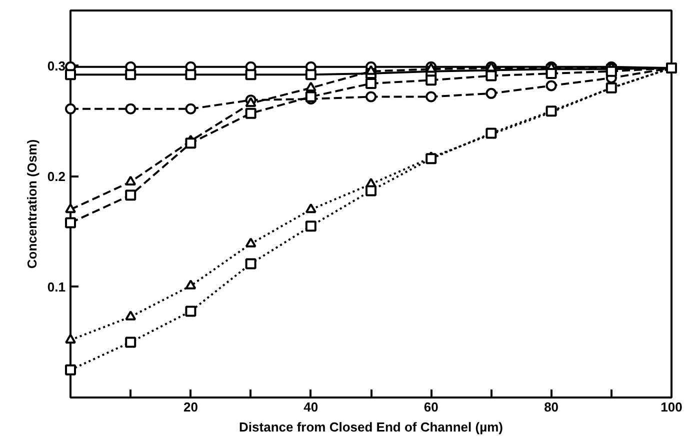 Image resolution: width=696 pixels, height=437 pixels. What do you see at coordinates (551, 407) in the screenshot?
I see `x-tick-label: 80` at bounding box center [551, 407].